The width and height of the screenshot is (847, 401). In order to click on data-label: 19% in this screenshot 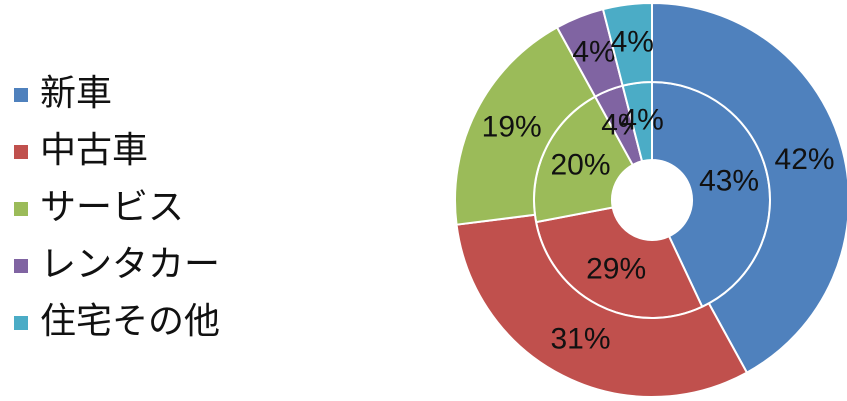, I will do `click(512, 126)`.